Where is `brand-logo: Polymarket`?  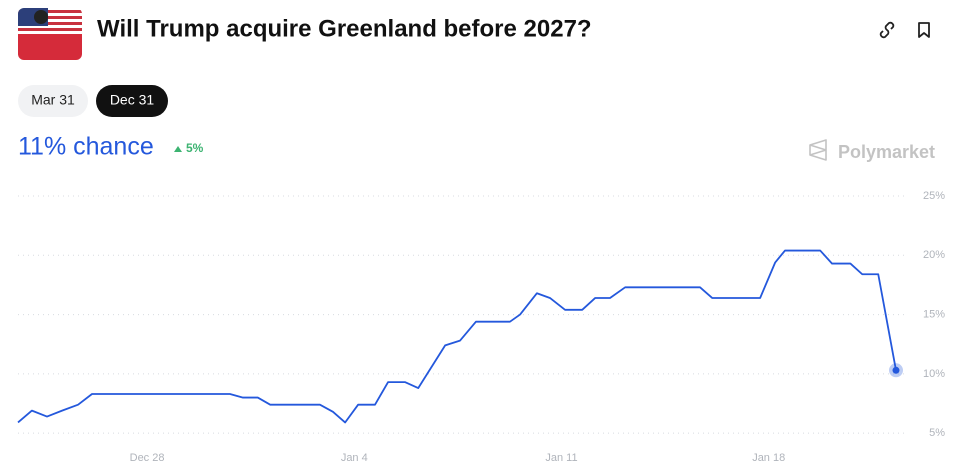
brand-logo: Polymarket is located at coordinates (872, 150).